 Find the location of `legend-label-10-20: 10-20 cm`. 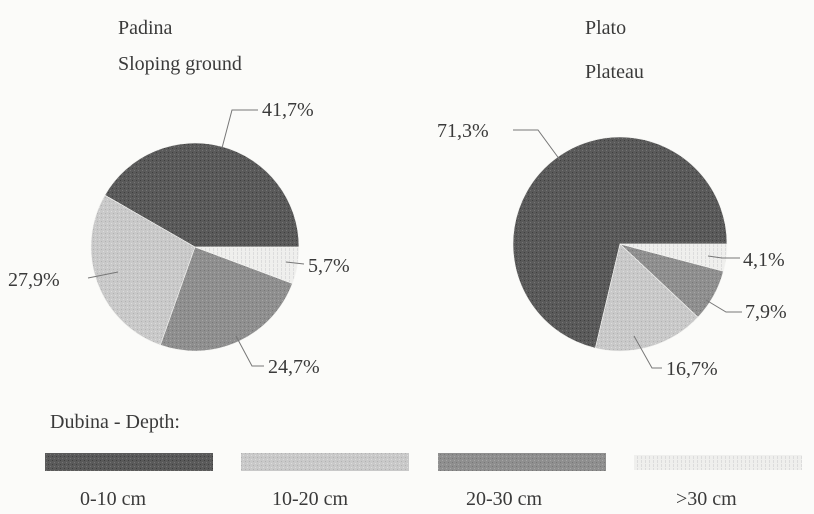

legend-label-10-20: 10-20 cm is located at coordinates (310, 499).